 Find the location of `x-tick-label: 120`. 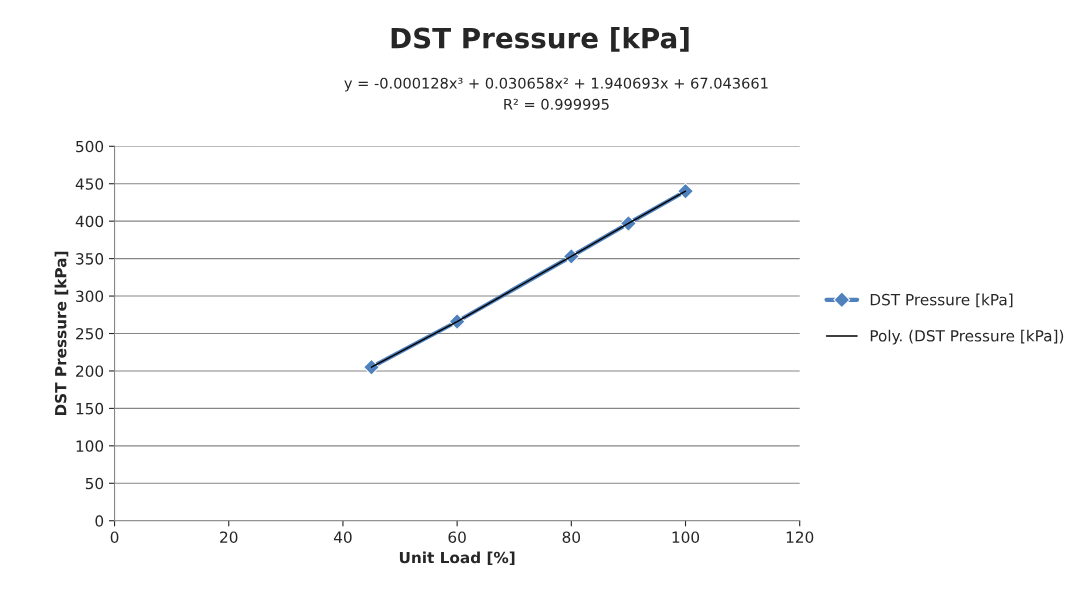

x-tick-label: 120 is located at coordinates (800, 537).